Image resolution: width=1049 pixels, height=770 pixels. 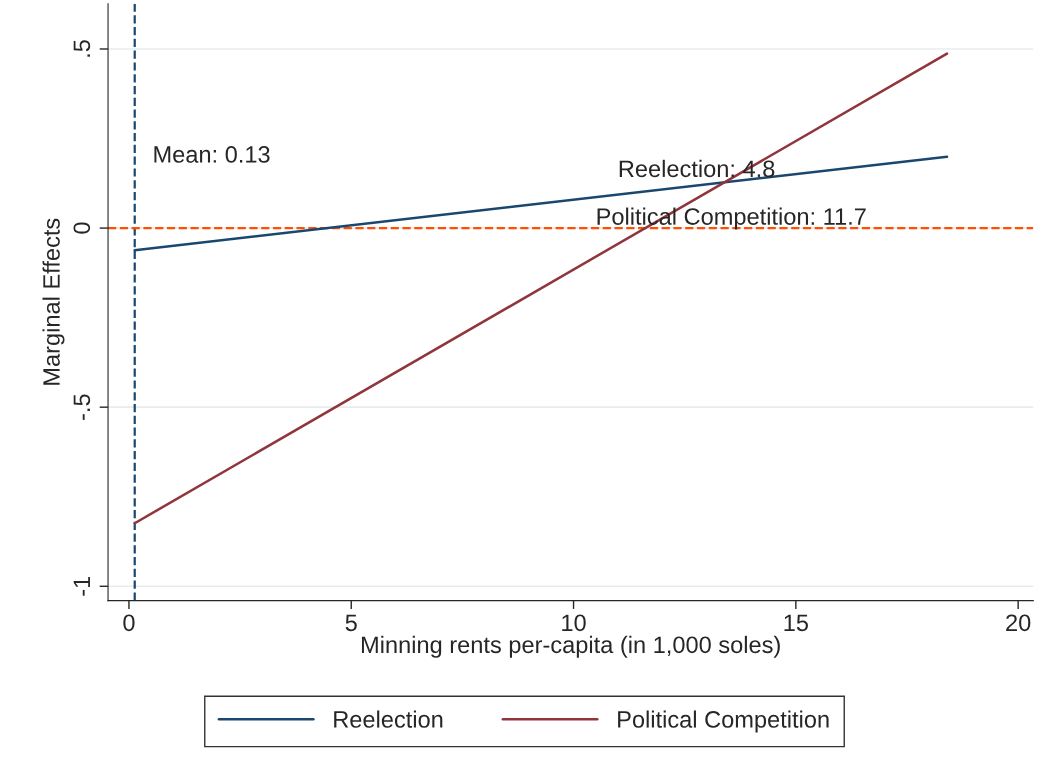 I want to click on annotation: Reelection: 4.8, so click(x=697, y=168).